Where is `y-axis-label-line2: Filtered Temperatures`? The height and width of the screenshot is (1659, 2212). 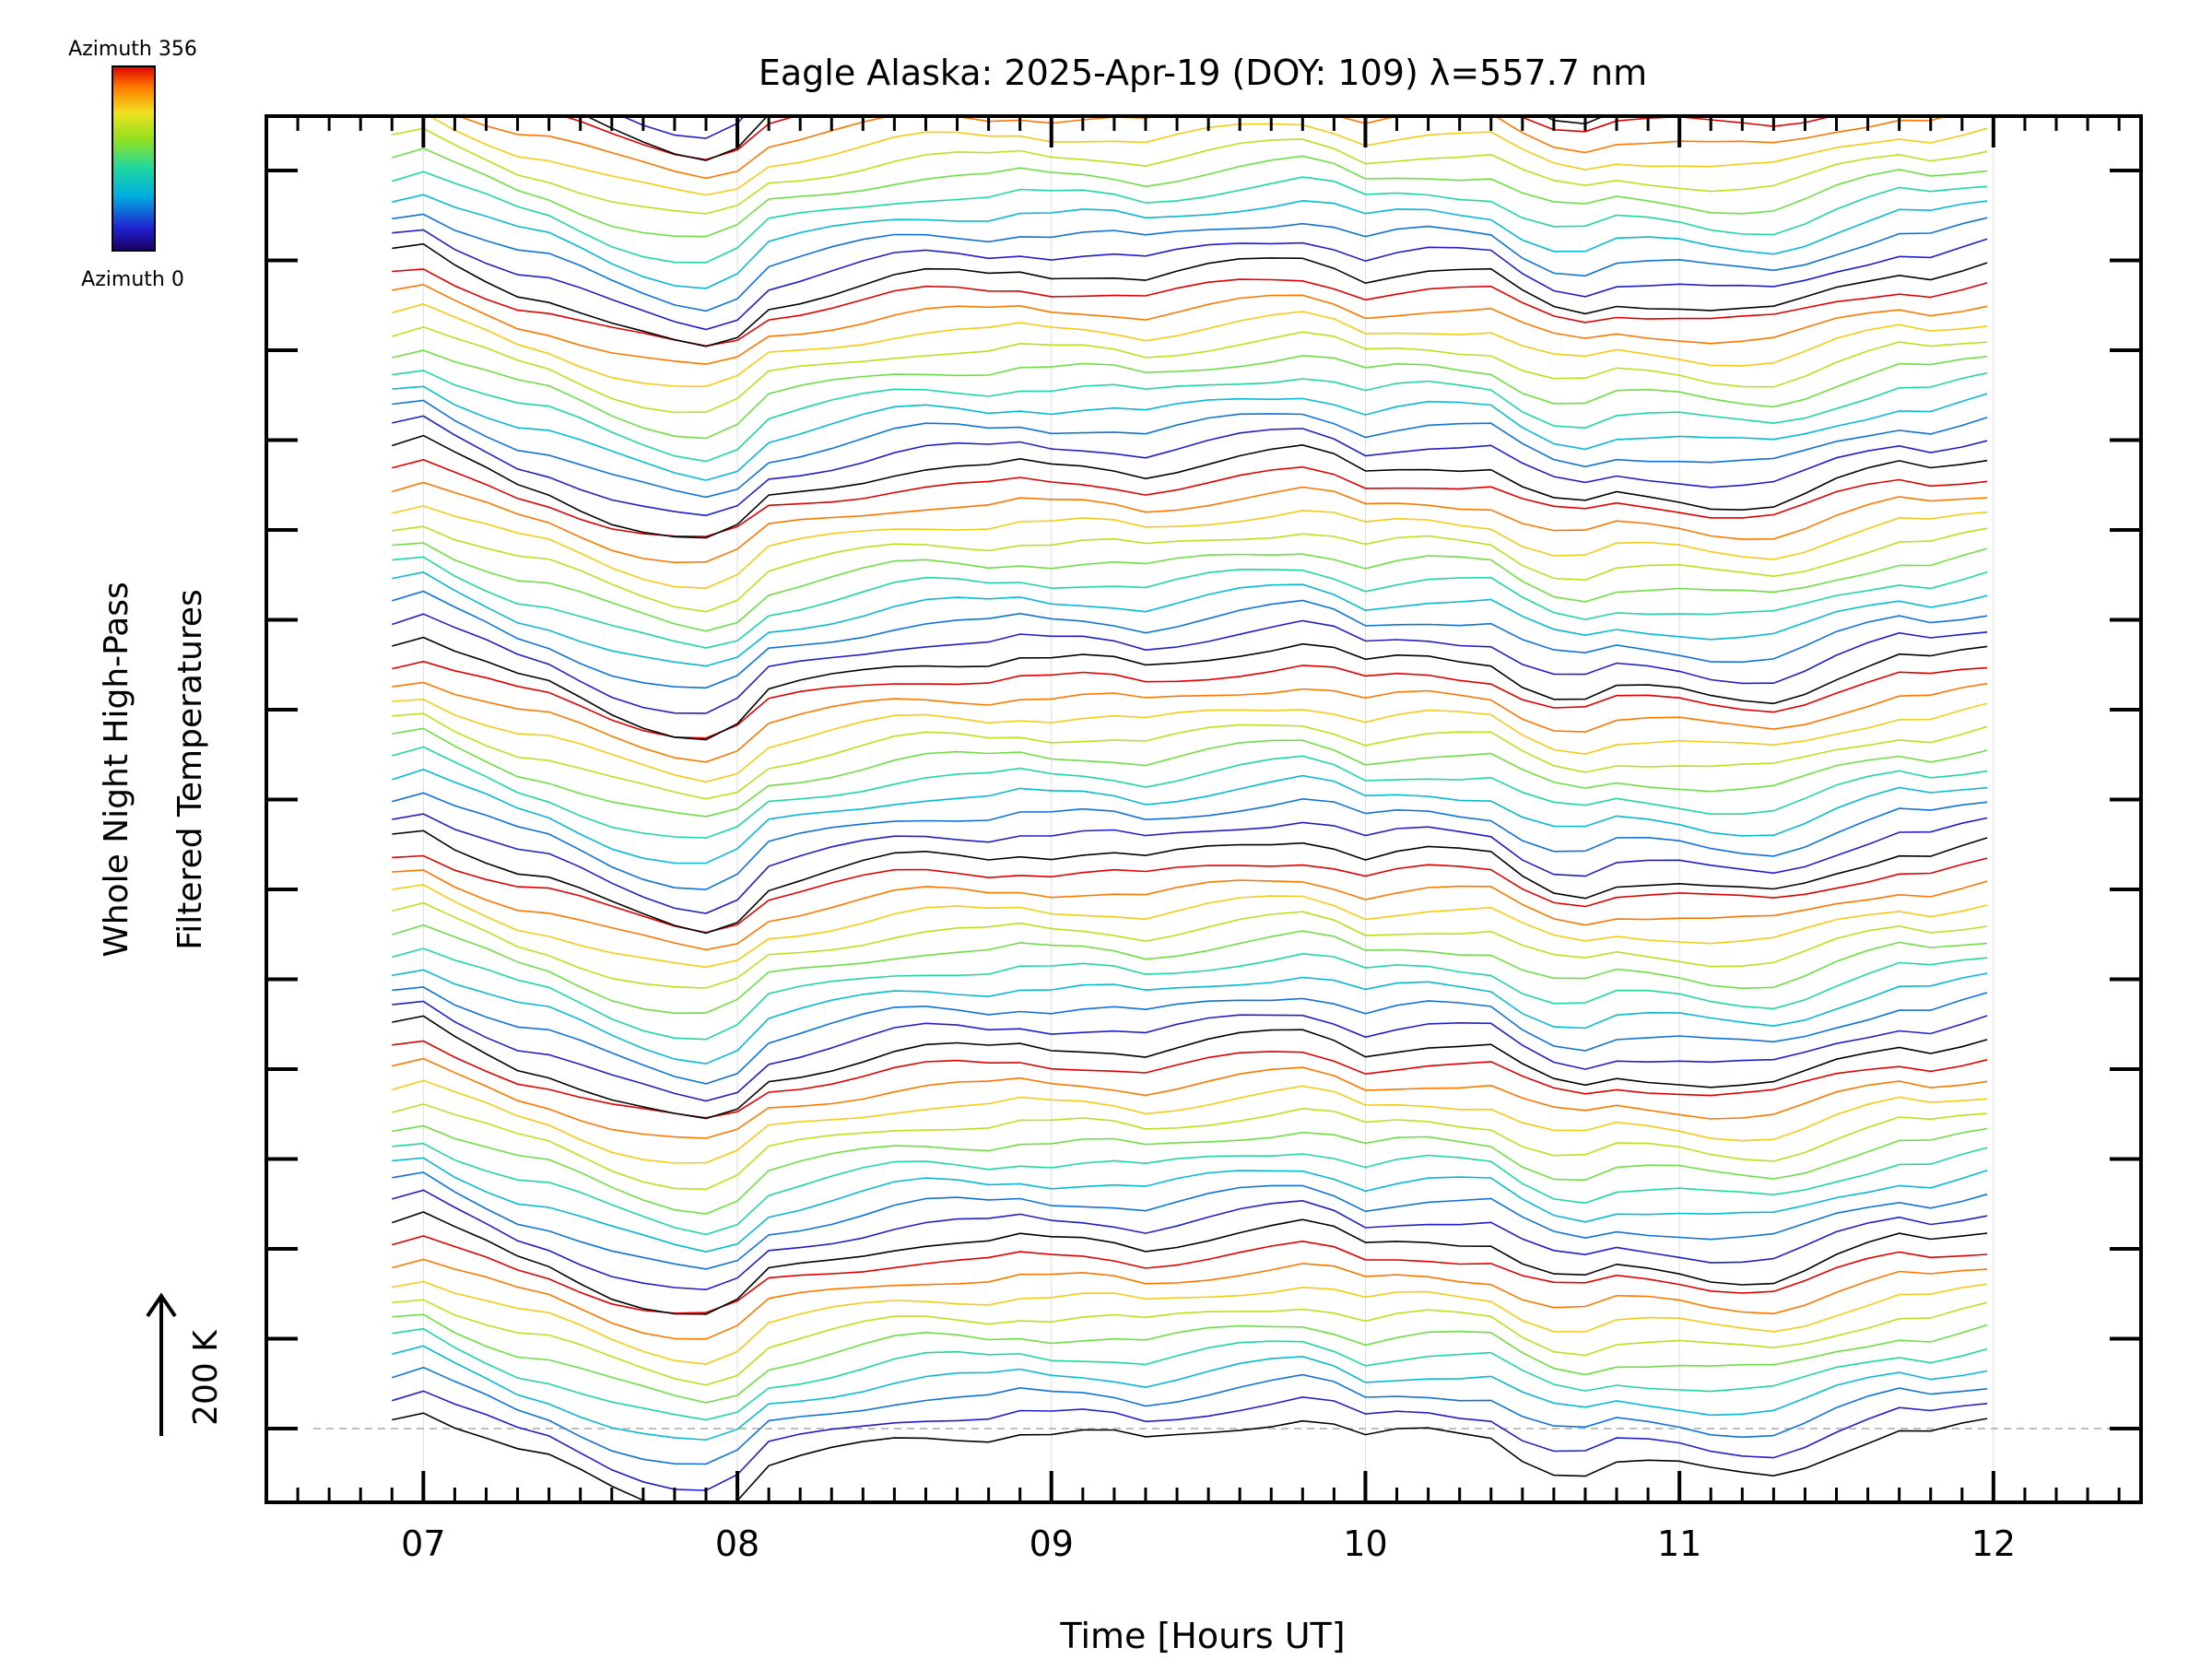 y-axis-label-line2: Filtered Temperatures is located at coordinates (190, 769).